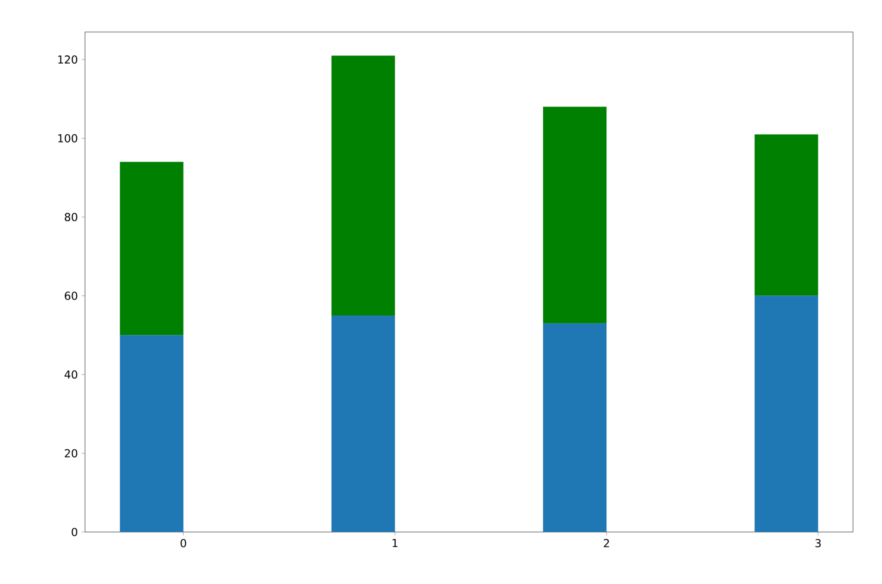 The width and height of the screenshot is (882, 584). What do you see at coordinates (183, 543) in the screenshot?
I see `x-tick-label: 0` at bounding box center [183, 543].